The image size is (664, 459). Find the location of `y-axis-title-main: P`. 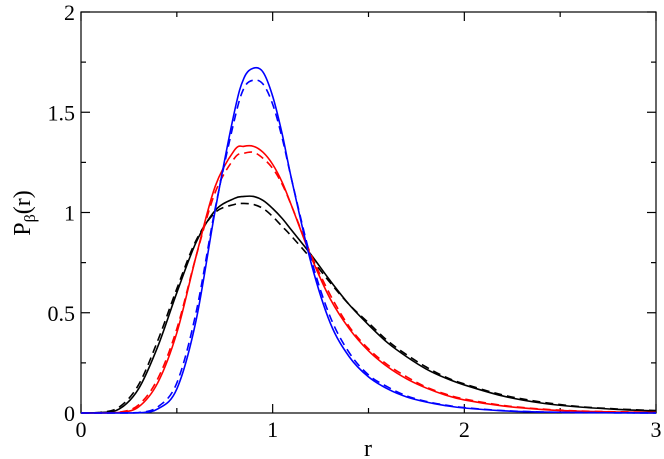

y-axis-title-main: P is located at coordinates (23, 228).